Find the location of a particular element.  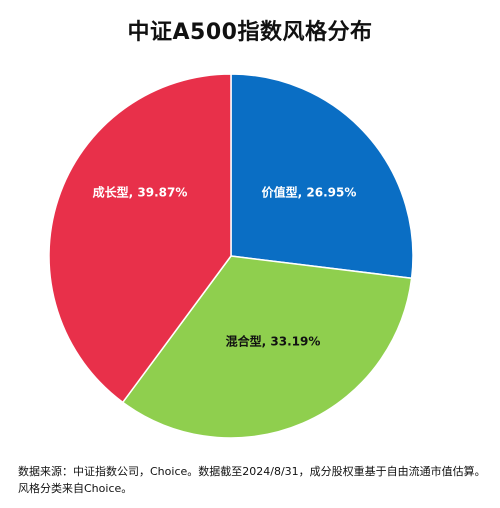

chart-title: 中证A500指数风格分布 is located at coordinates (250, 32).